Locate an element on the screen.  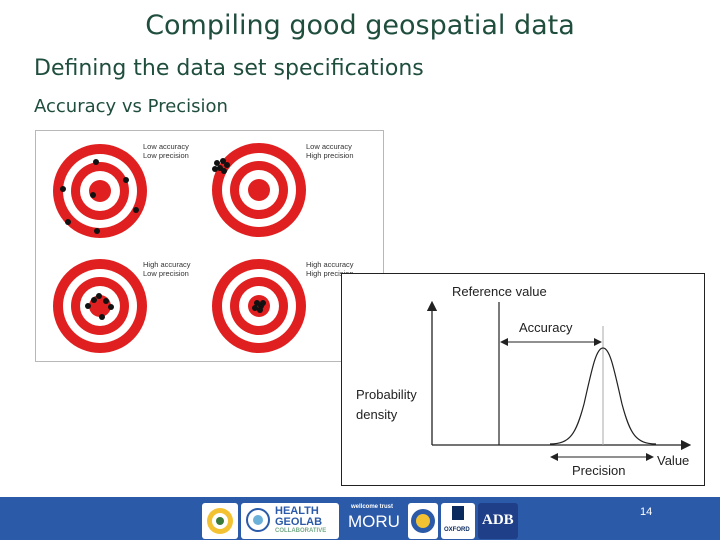
thai-crest-logo is located at coordinates (220, 521).